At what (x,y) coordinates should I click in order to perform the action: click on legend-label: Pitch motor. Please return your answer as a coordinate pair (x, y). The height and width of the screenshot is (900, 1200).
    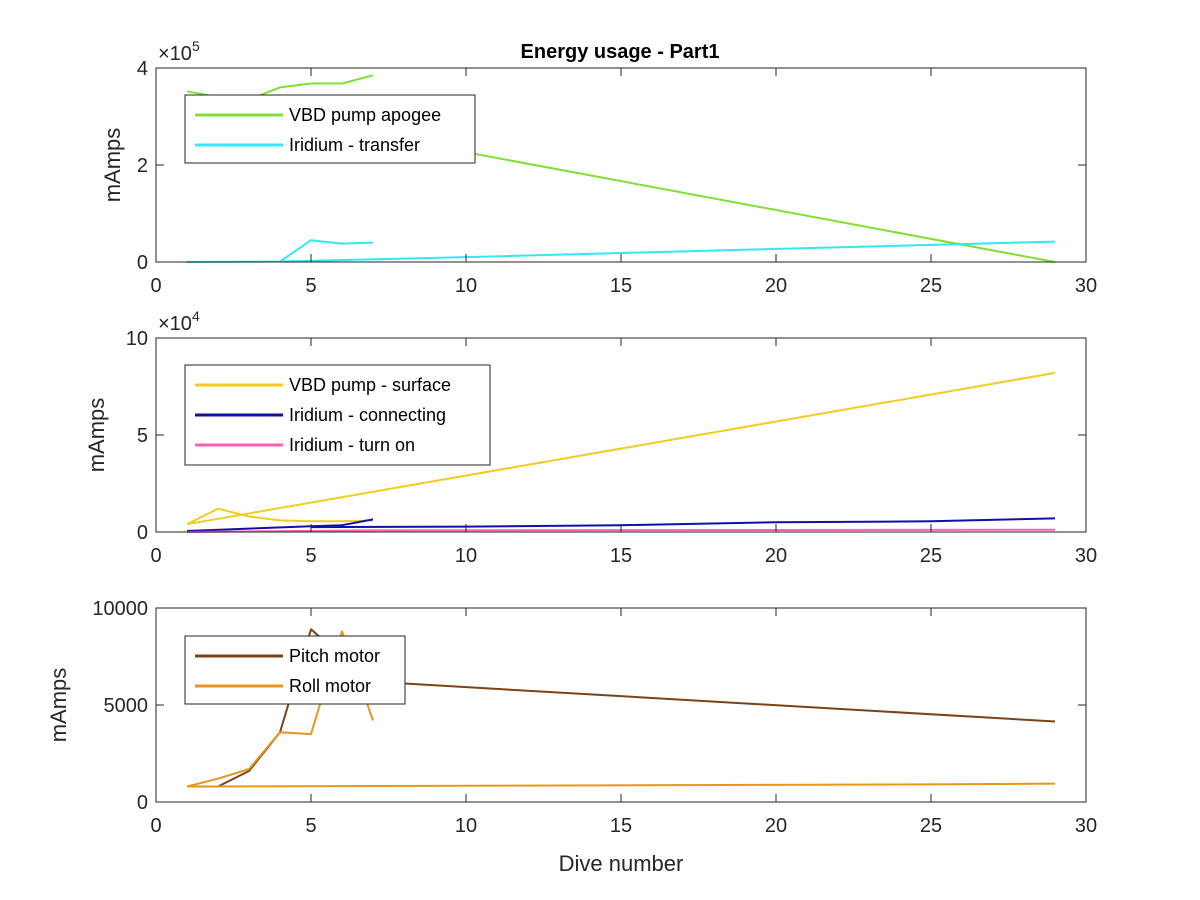
    Looking at the image, I should click on (334, 656).